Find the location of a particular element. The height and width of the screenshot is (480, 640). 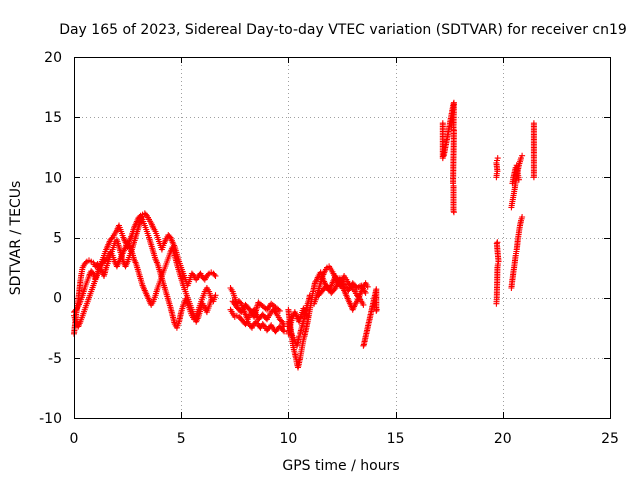

x-tick-label: 0 is located at coordinates (74, 439).